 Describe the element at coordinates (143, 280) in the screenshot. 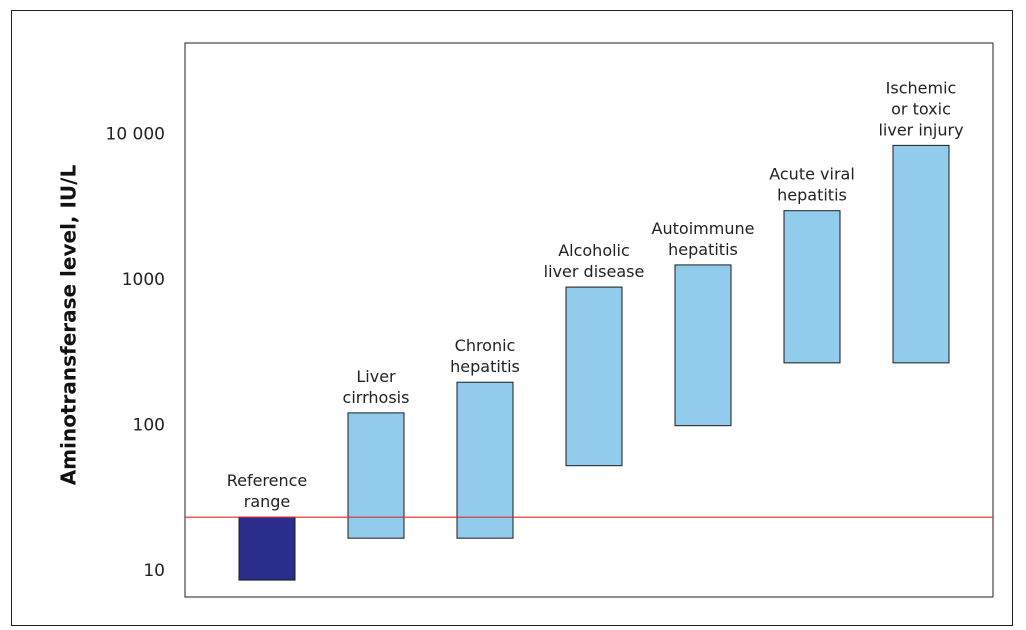

I see `y-tick-label: 1000` at that location.